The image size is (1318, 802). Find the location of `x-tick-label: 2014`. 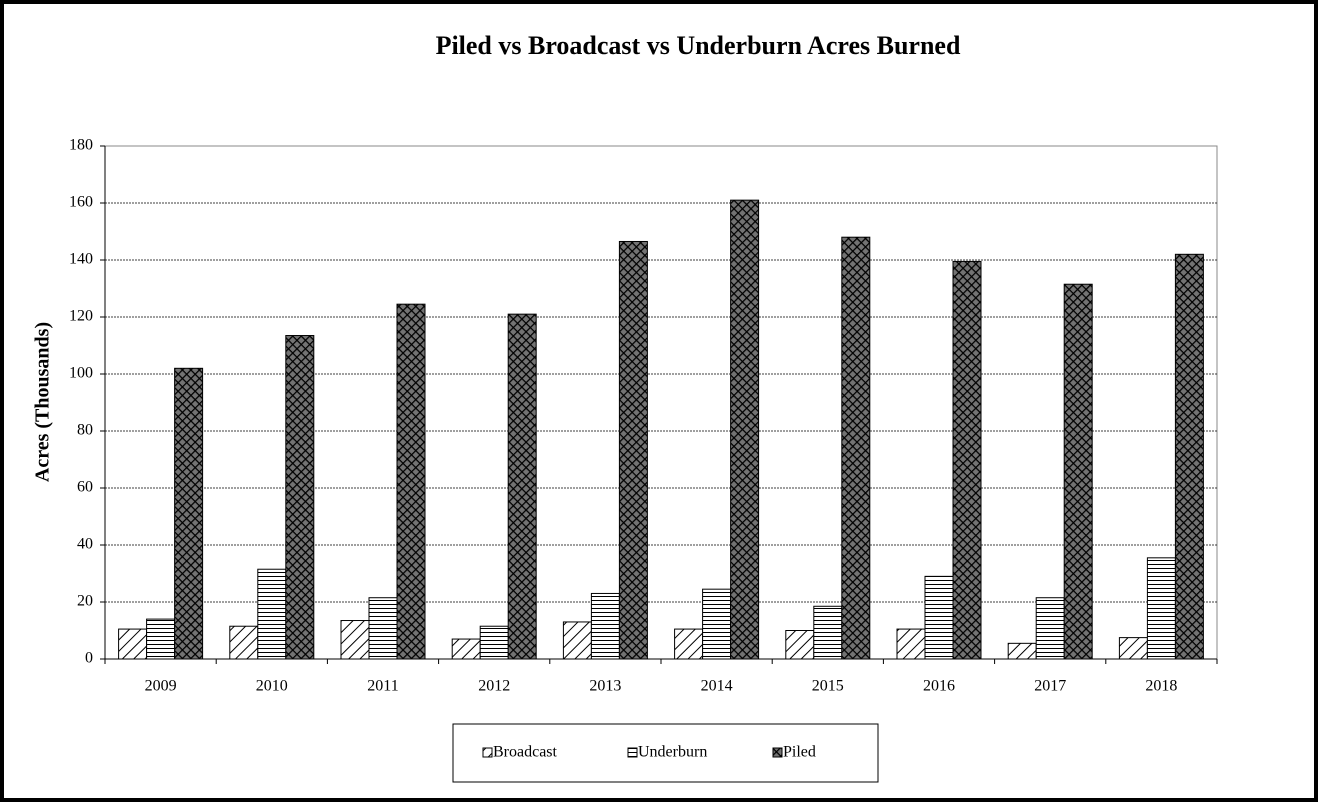

x-tick-label: 2014 is located at coordinates (717, 686).